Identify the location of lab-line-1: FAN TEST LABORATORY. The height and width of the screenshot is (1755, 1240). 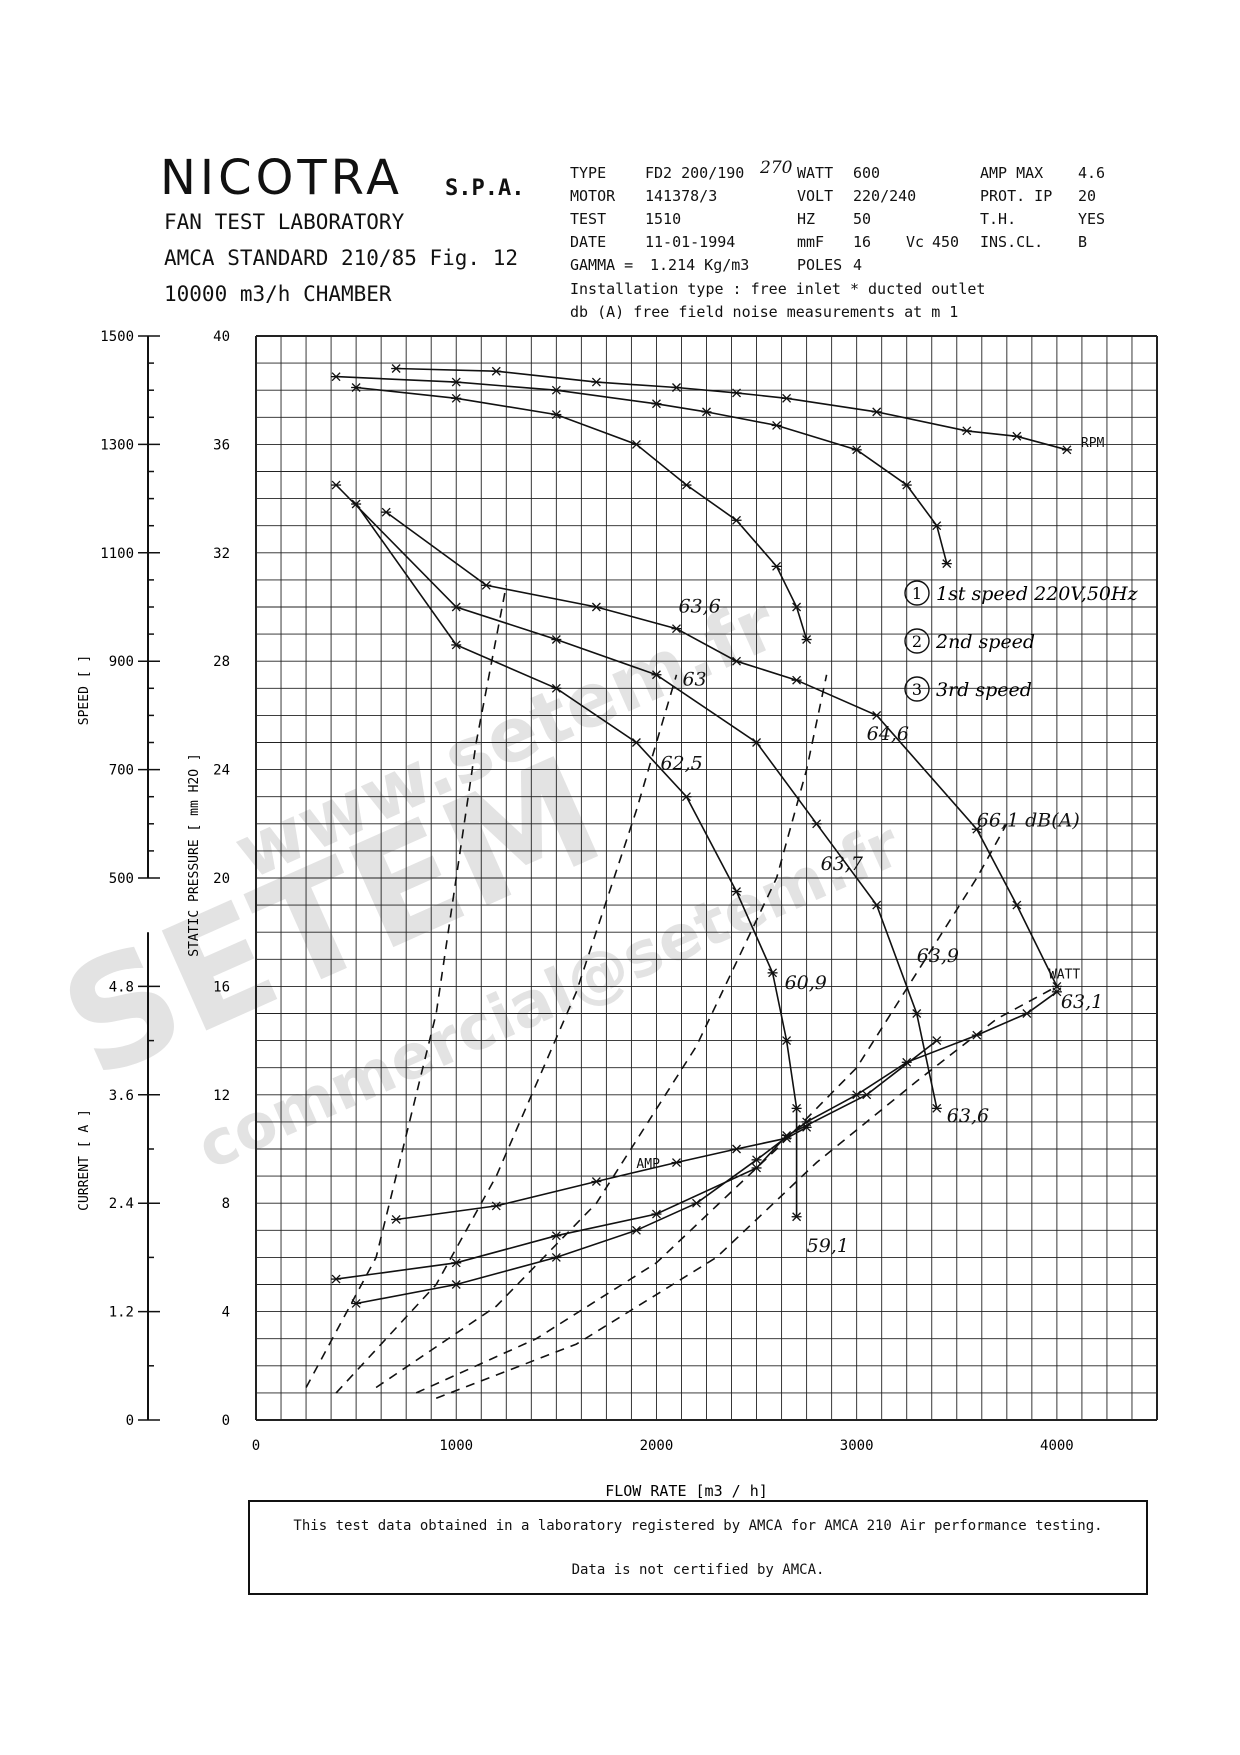
(284, 222).